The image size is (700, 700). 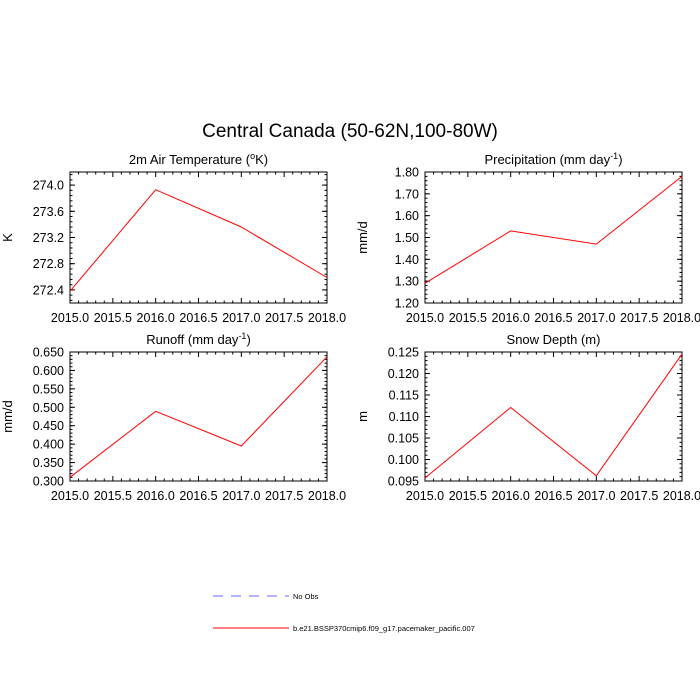 What do you see at coordinates (403, 353) in the screenshot?
I see `y-tick-label: 0.125` at bounding box center [403, 353].